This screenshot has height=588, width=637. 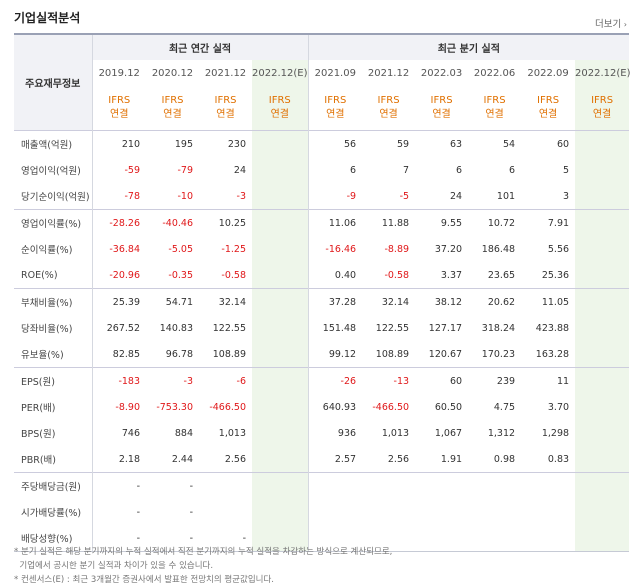 What do you see at coordinates (501, 433) in the screenshot?
I see `cell-value: 1,312` at bounding box center [501, 433].